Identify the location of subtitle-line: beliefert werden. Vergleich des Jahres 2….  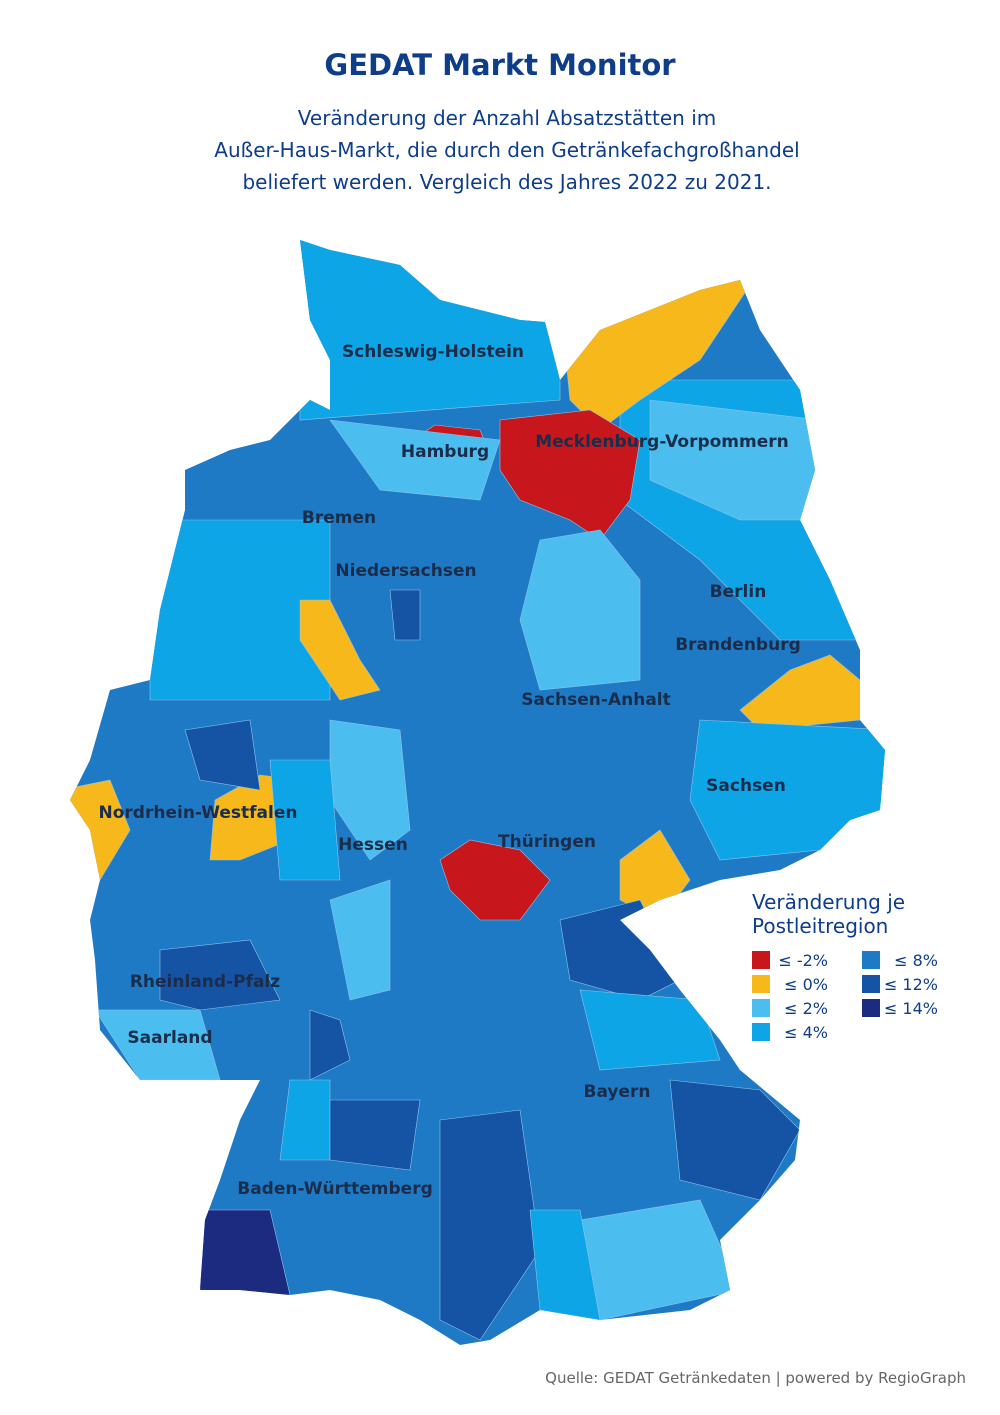
(506, 182).